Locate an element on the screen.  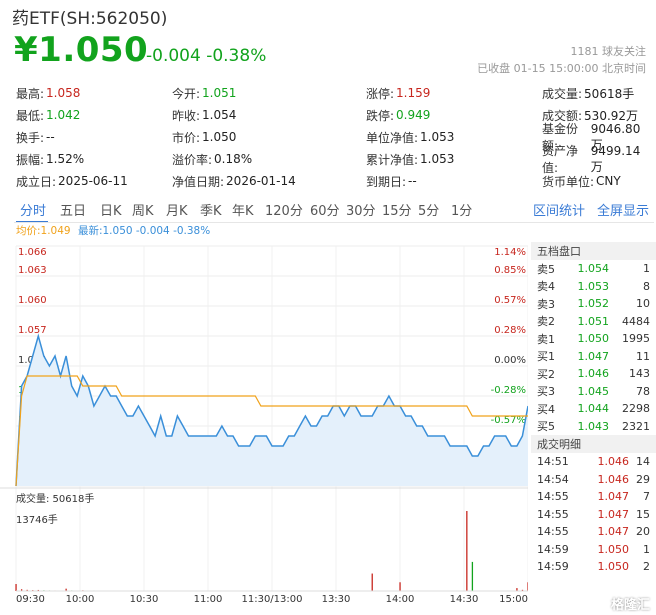
price-change: -0.004 -0.38% is located at coordinates (206, 56).